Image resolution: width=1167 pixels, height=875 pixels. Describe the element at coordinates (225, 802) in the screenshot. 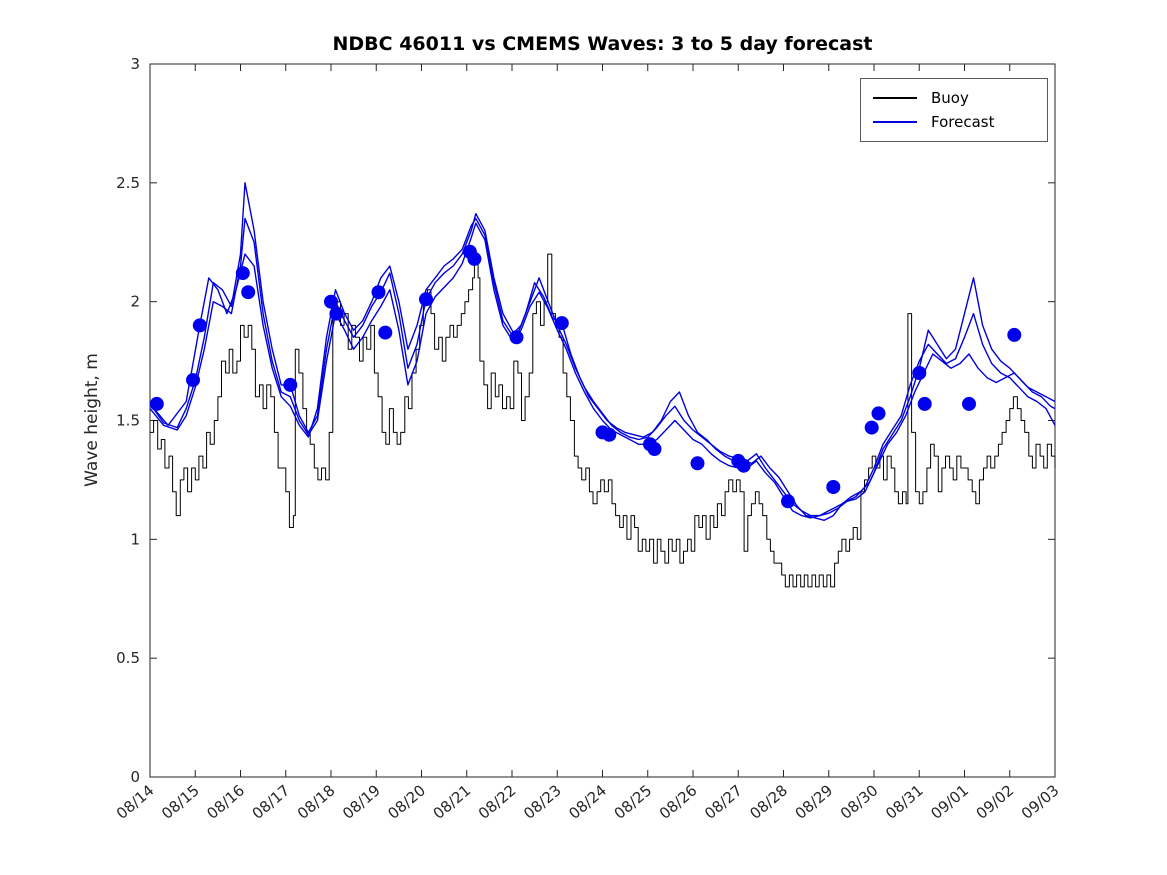

I see `x-tick-label: 08/16` at that location.